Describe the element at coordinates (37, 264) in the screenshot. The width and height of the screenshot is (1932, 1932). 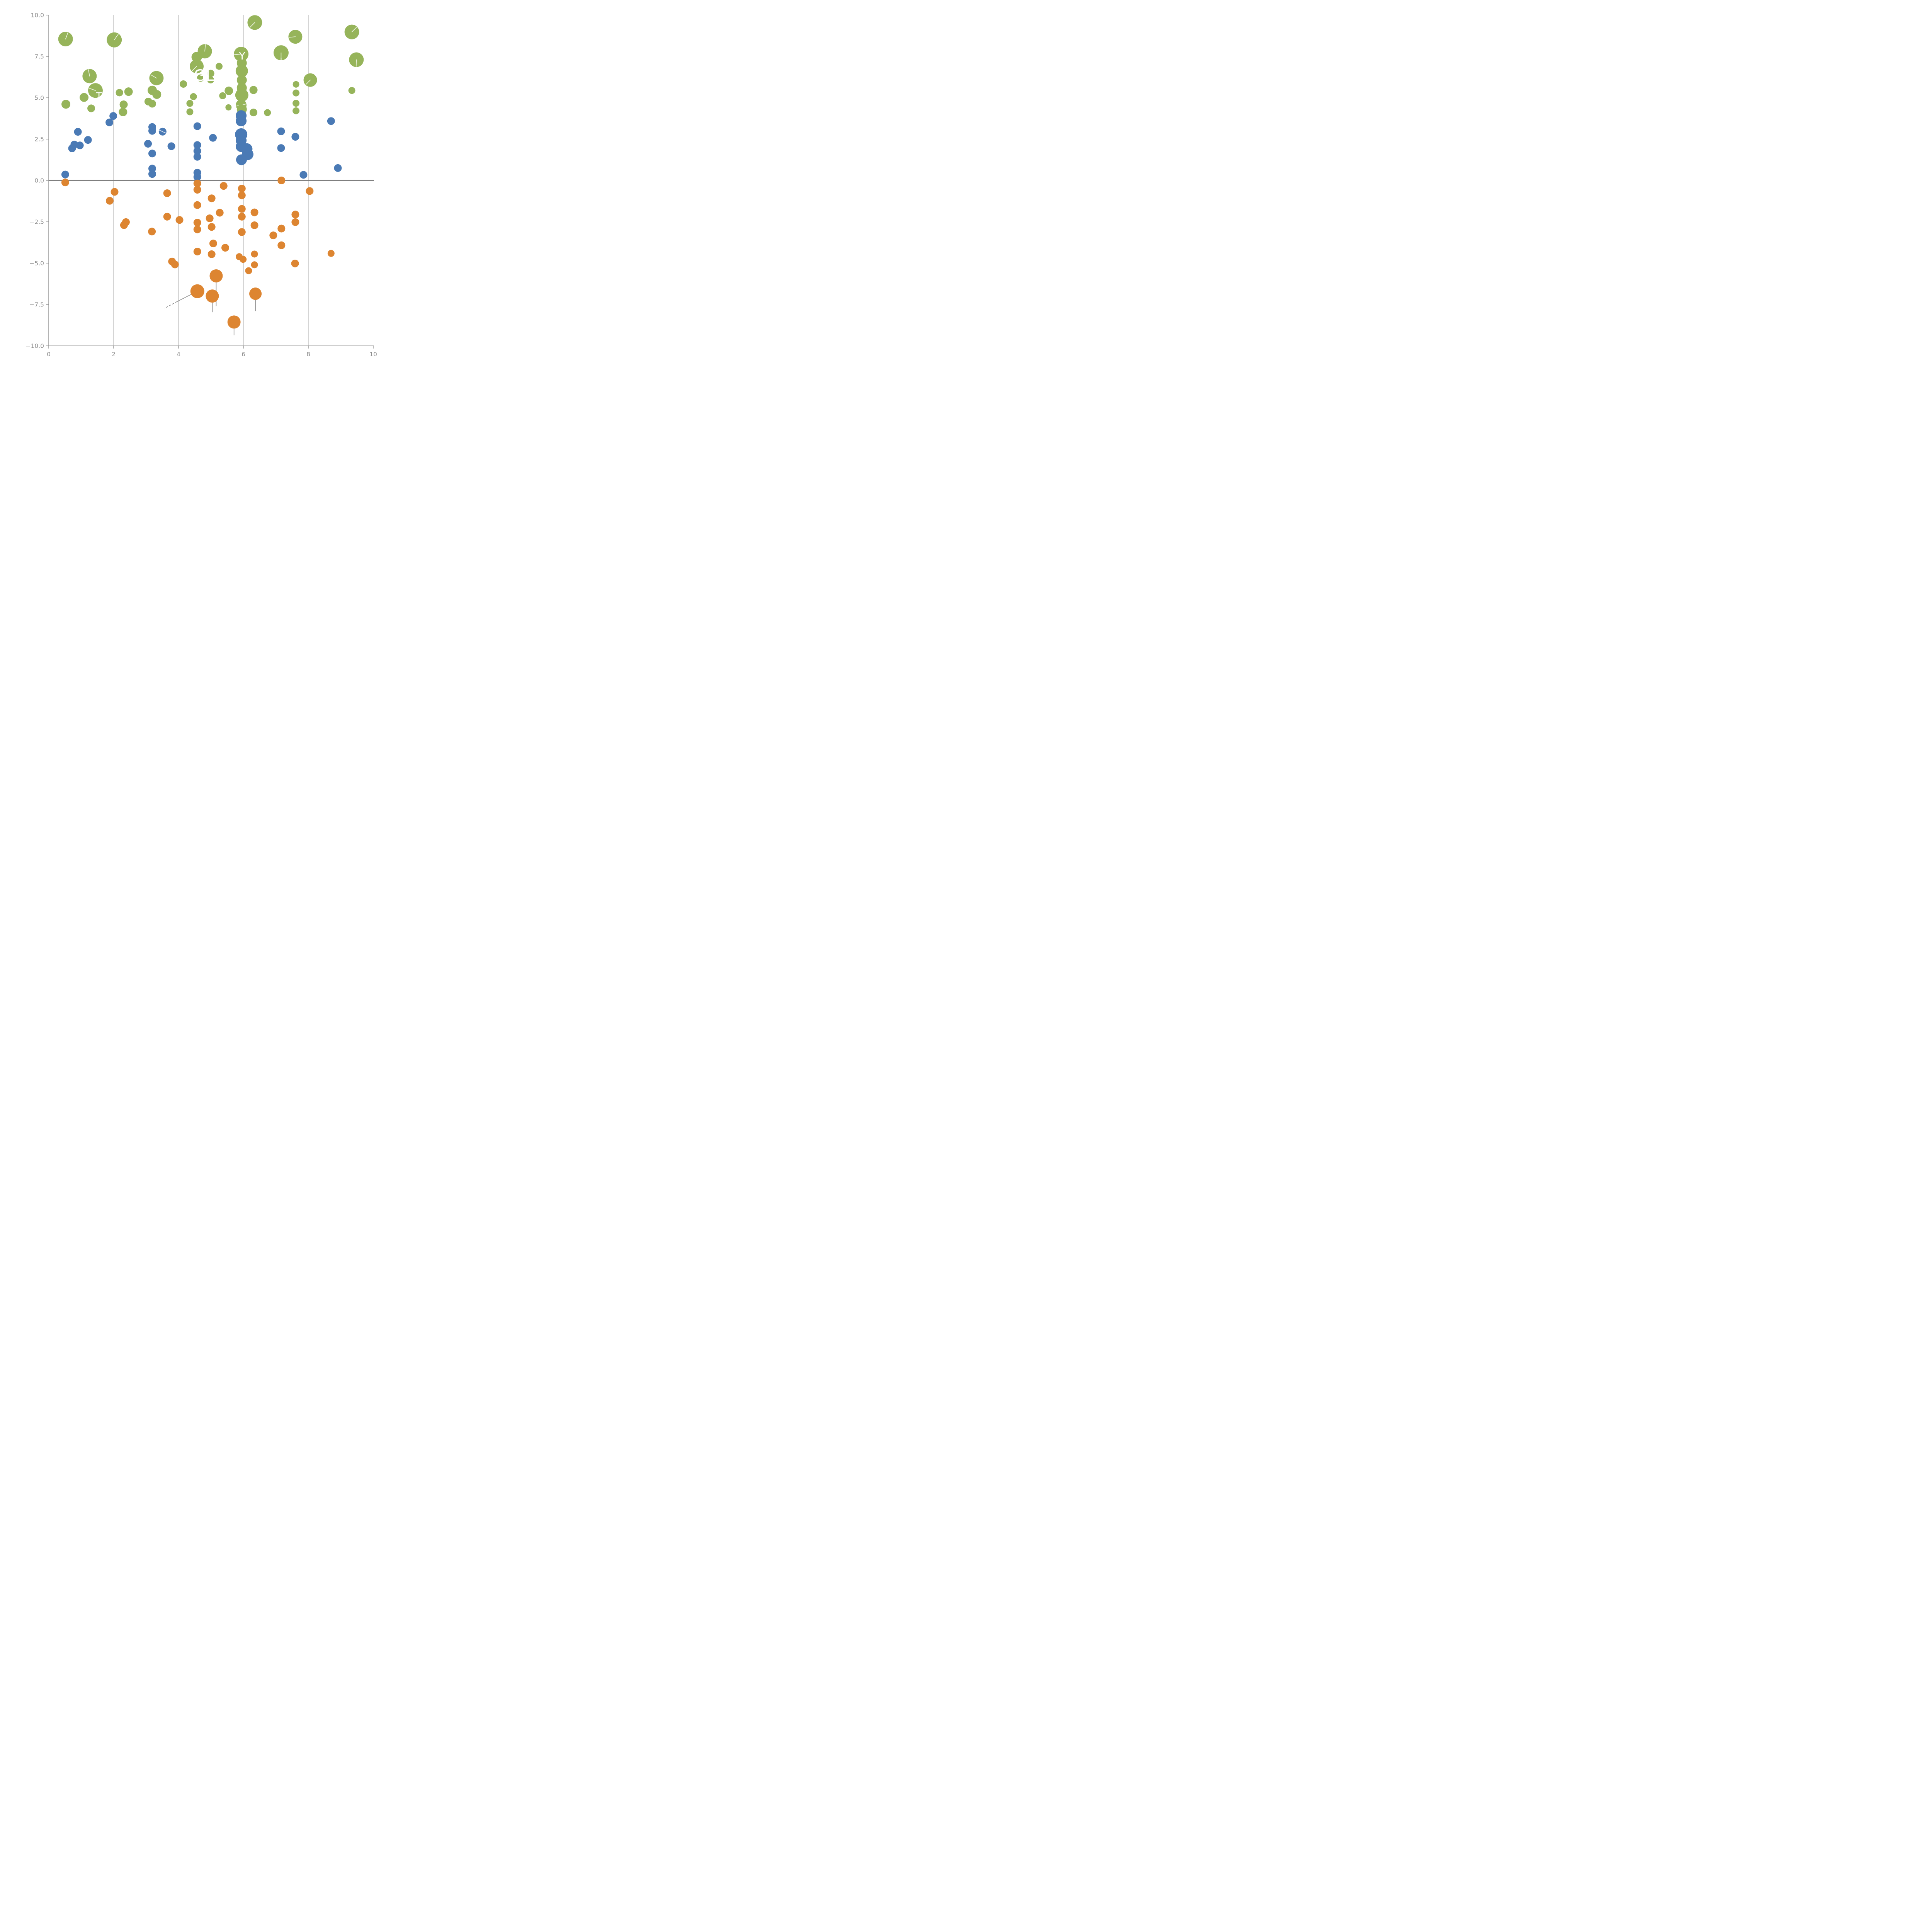
I see `y-tick-label: −5.0` at that location.